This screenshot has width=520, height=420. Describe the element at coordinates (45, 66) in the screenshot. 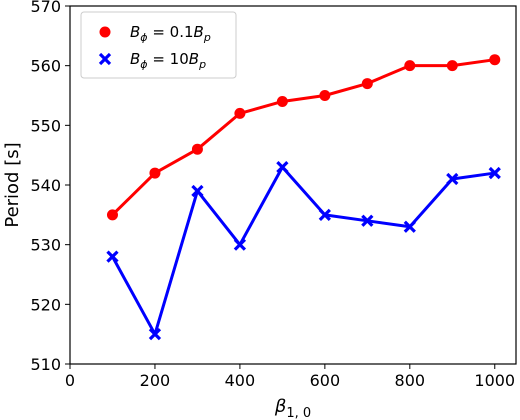

I see `y-tick-label: 560` at that location.